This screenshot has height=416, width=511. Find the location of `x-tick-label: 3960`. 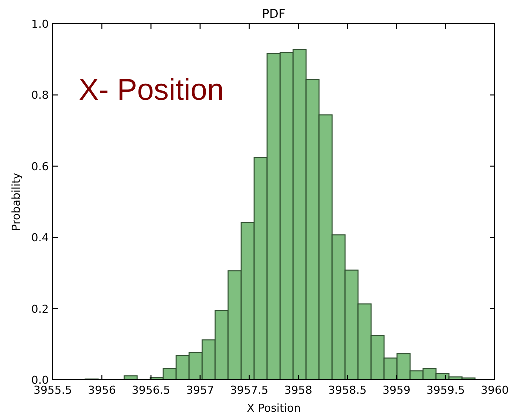

x-tick-label: 3960 is located at coordinates (495, 390).